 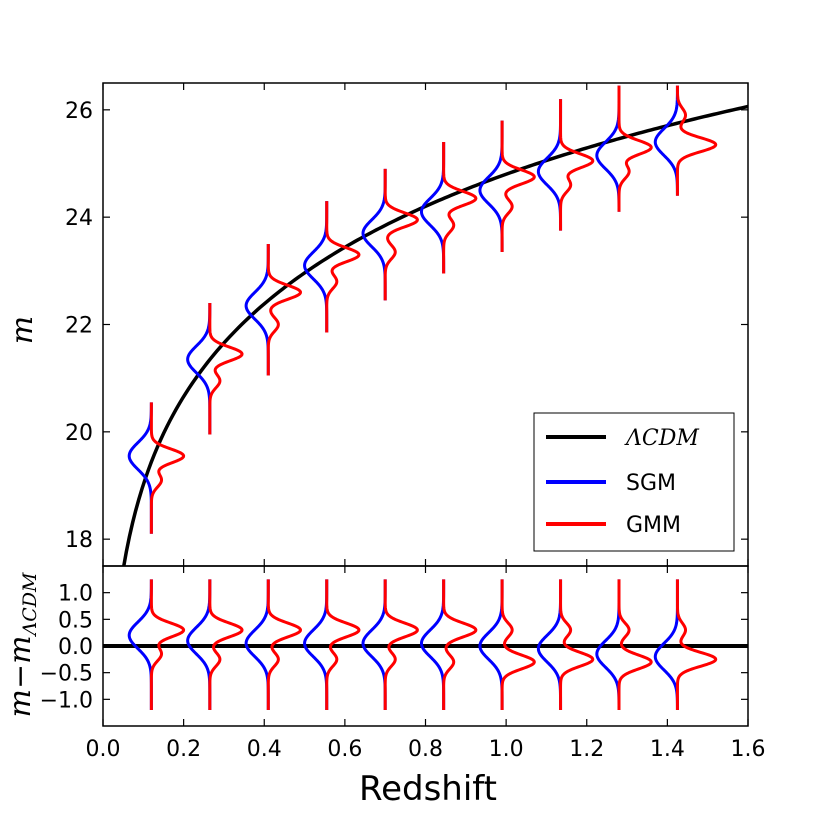 I want to click on bottom-ytick-label: 0.0, so click(x=75, y=647).